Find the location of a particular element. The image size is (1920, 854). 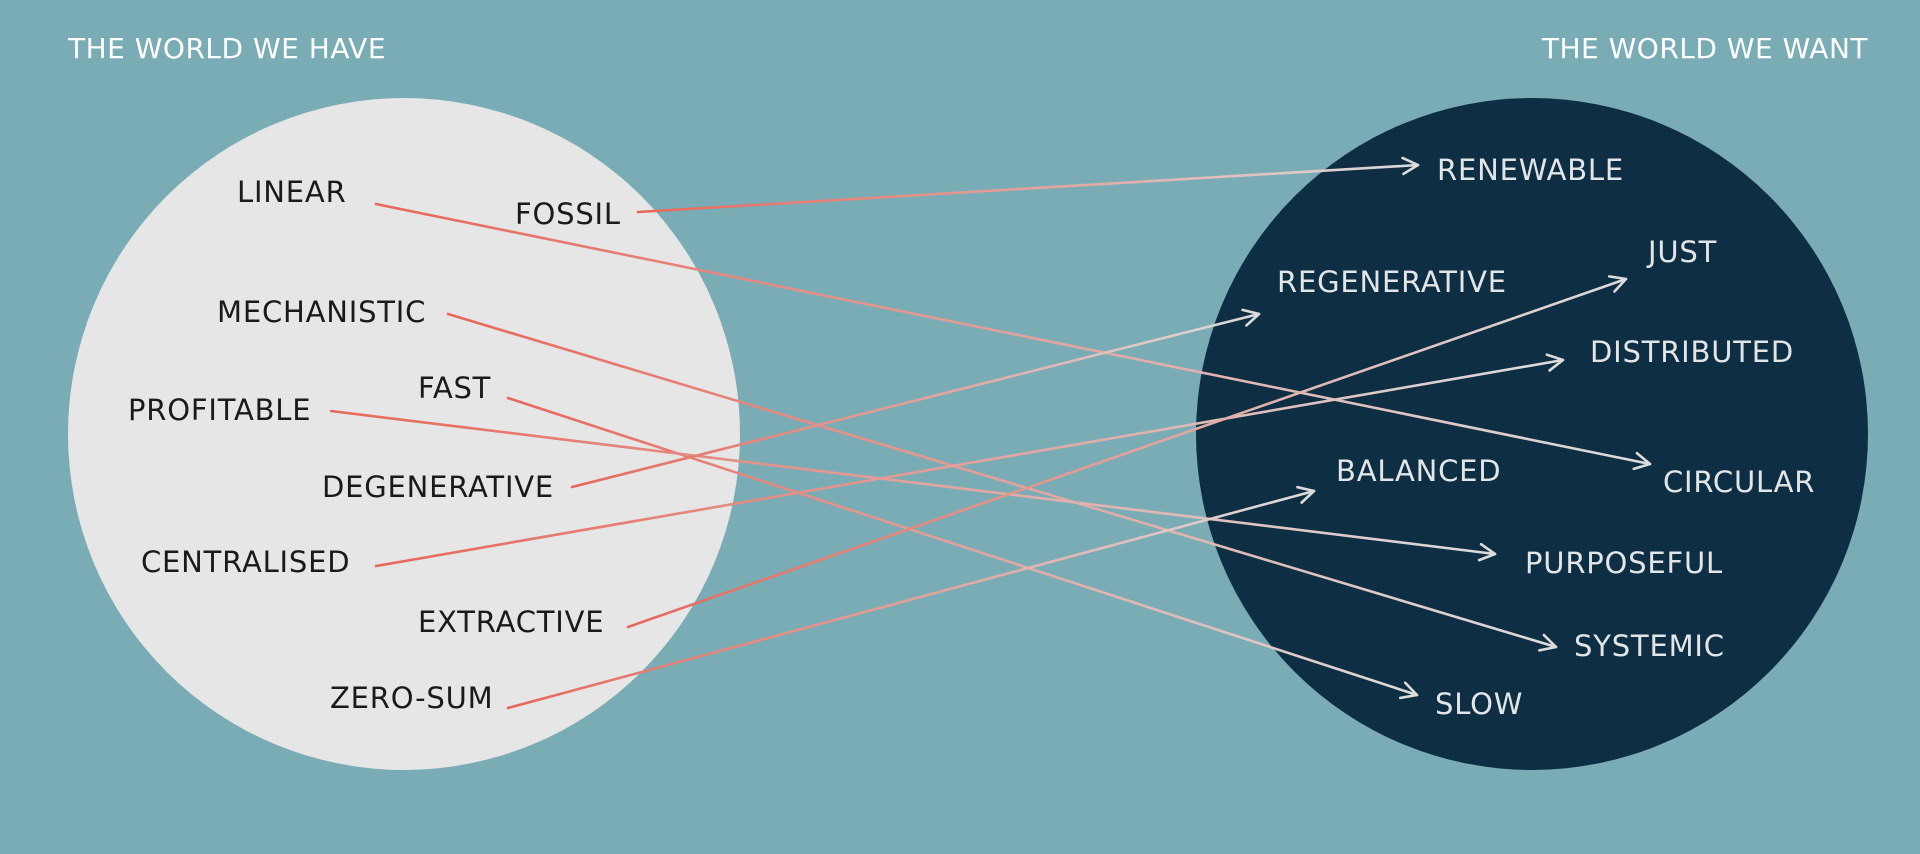

word-right-balanced: BALANCED is located at coordinates (1418, 471).